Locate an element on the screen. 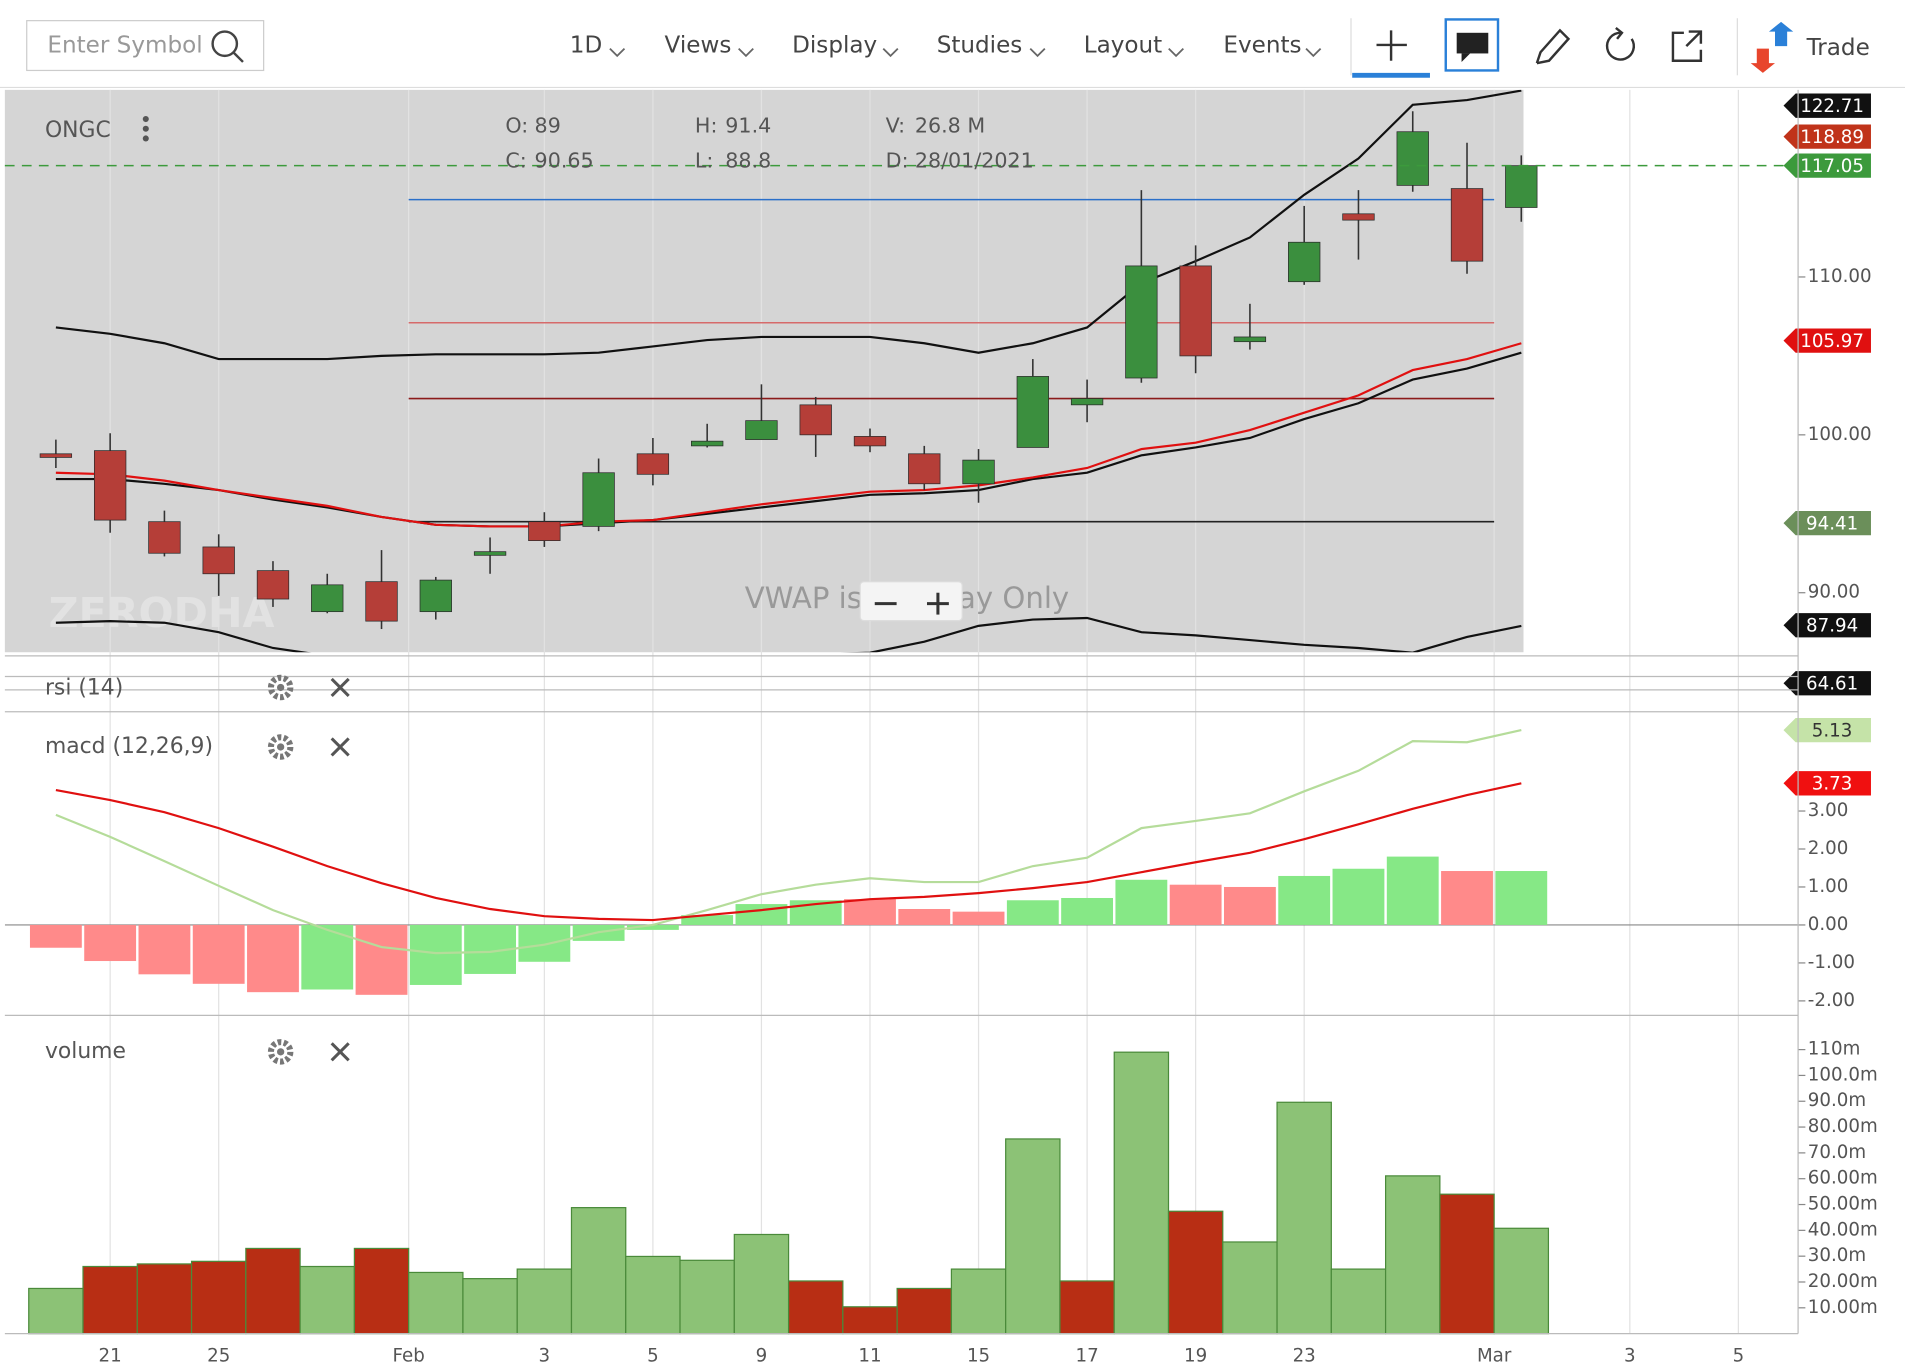 This screenshot has height=1364, width=1905. search-placeholder: Enter Symbol is located at coordinates (124, 46).